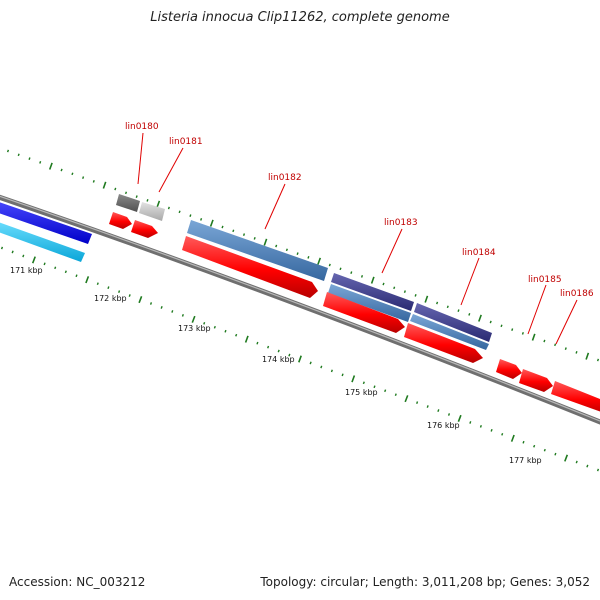 Image resolution: width=600 pixels, height=600 pixels. Describe the element at coordinates (577, 294) in the screenshot. I see `gene-label-lin0186: lin0186` at that location.